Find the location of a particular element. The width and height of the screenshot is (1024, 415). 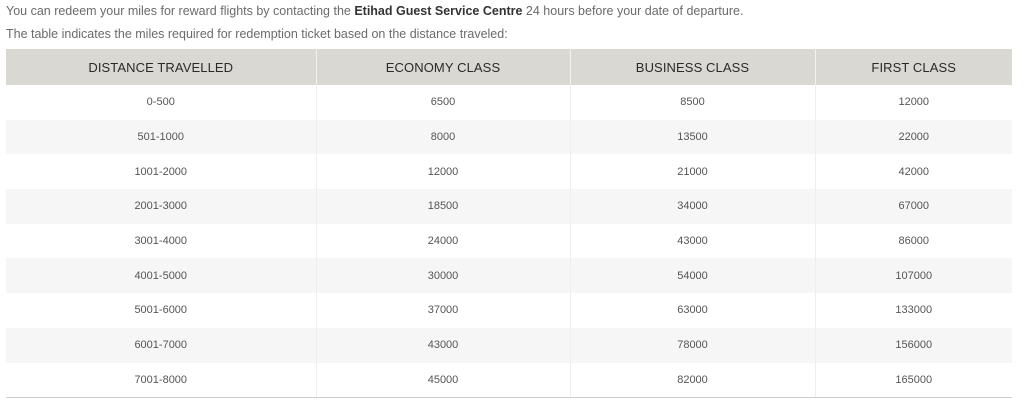

table-row: 1001-2000 12000 21000 42000 is located at coordinates (509, 172).